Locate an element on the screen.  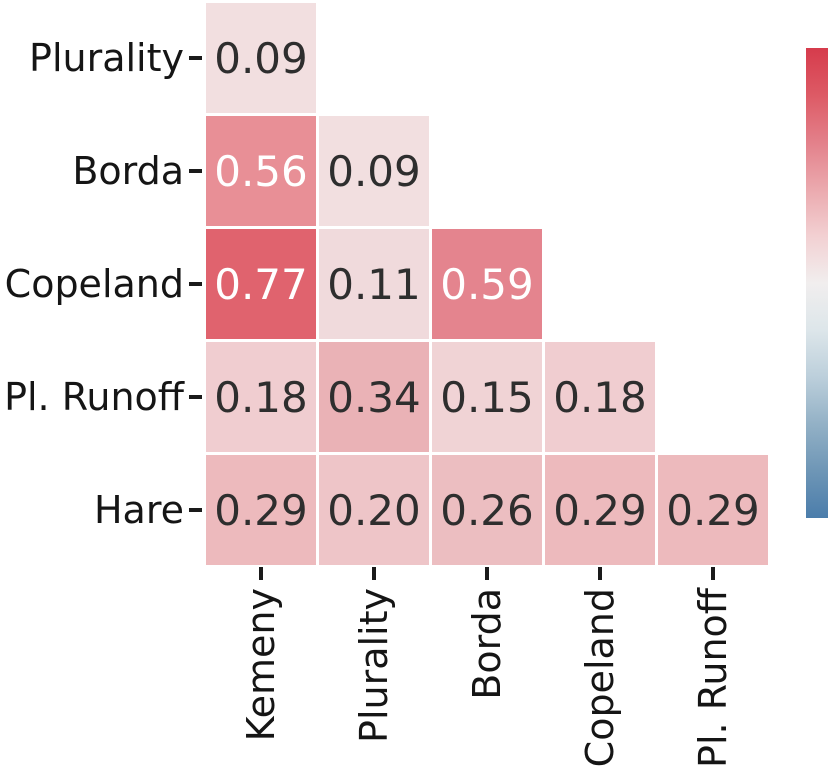
x-tick-label: Copeland is located at coordinates (600, 678).